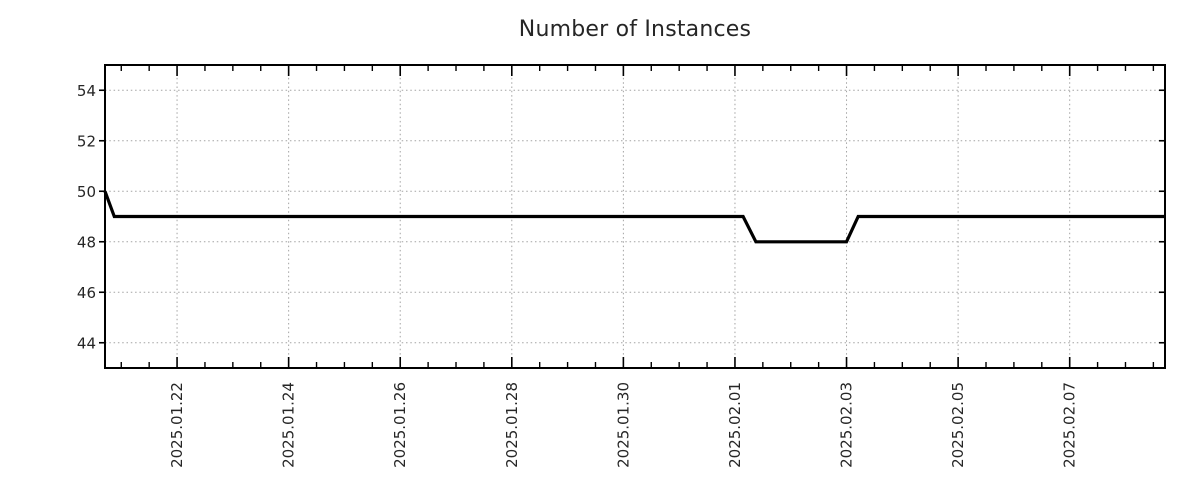  What do you see at coordinates (735, 425) in the screenshot?
I see `x-tick-label: 2025.02.01` at bounding box center [735, 425].